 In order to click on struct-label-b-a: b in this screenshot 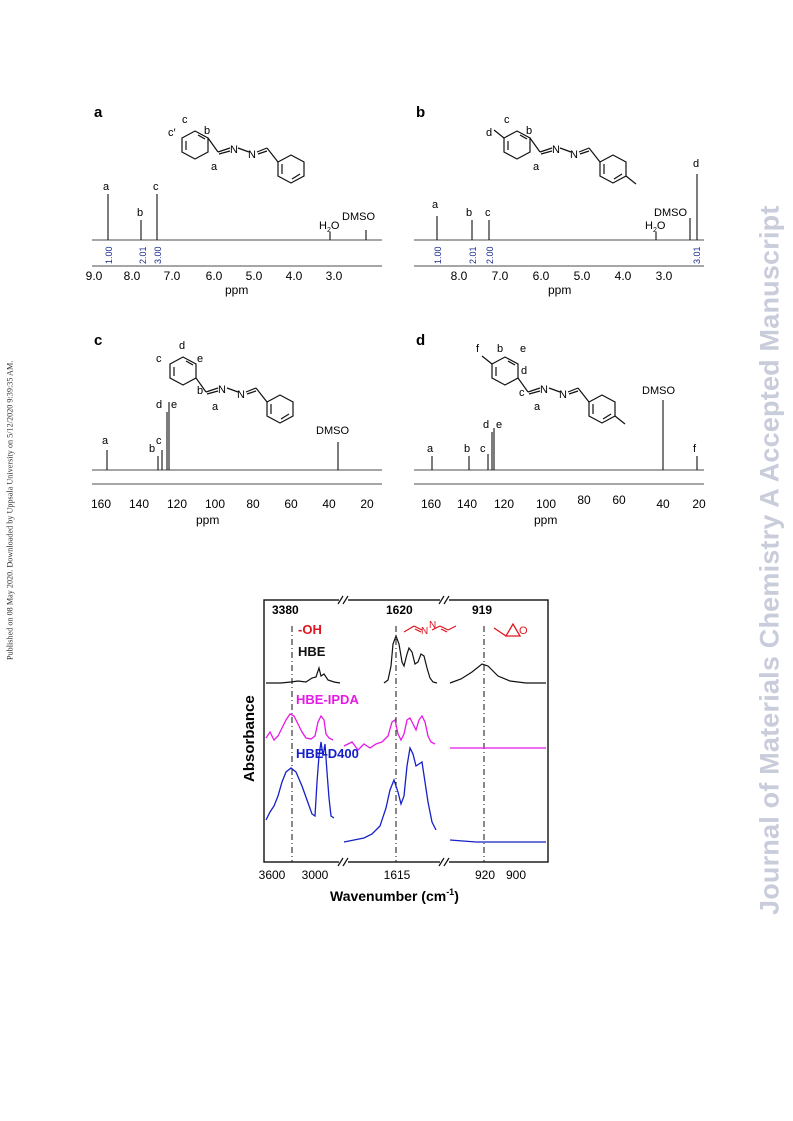, I will do `click(207, 131)`.